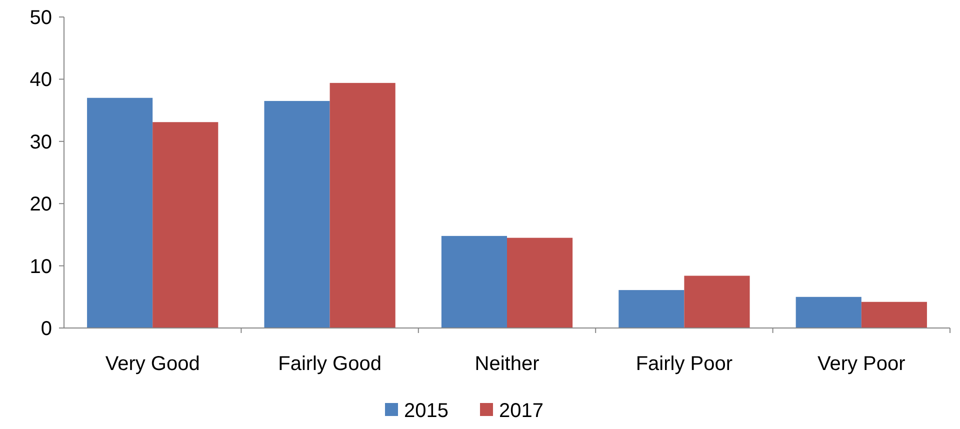 Image resolution: width=960 pixels, height=429 pixels. I want to click on y-tick-label: 30, so click(41, 142).